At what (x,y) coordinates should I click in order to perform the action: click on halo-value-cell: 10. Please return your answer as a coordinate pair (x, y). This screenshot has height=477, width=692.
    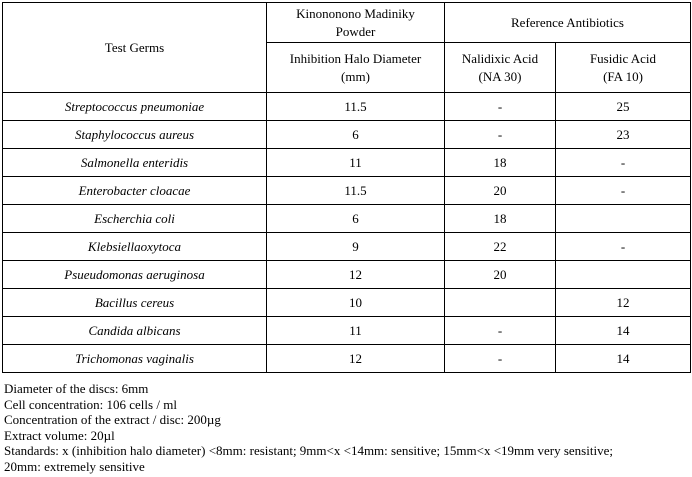
    Looking at the image, I should click on (355, 302).